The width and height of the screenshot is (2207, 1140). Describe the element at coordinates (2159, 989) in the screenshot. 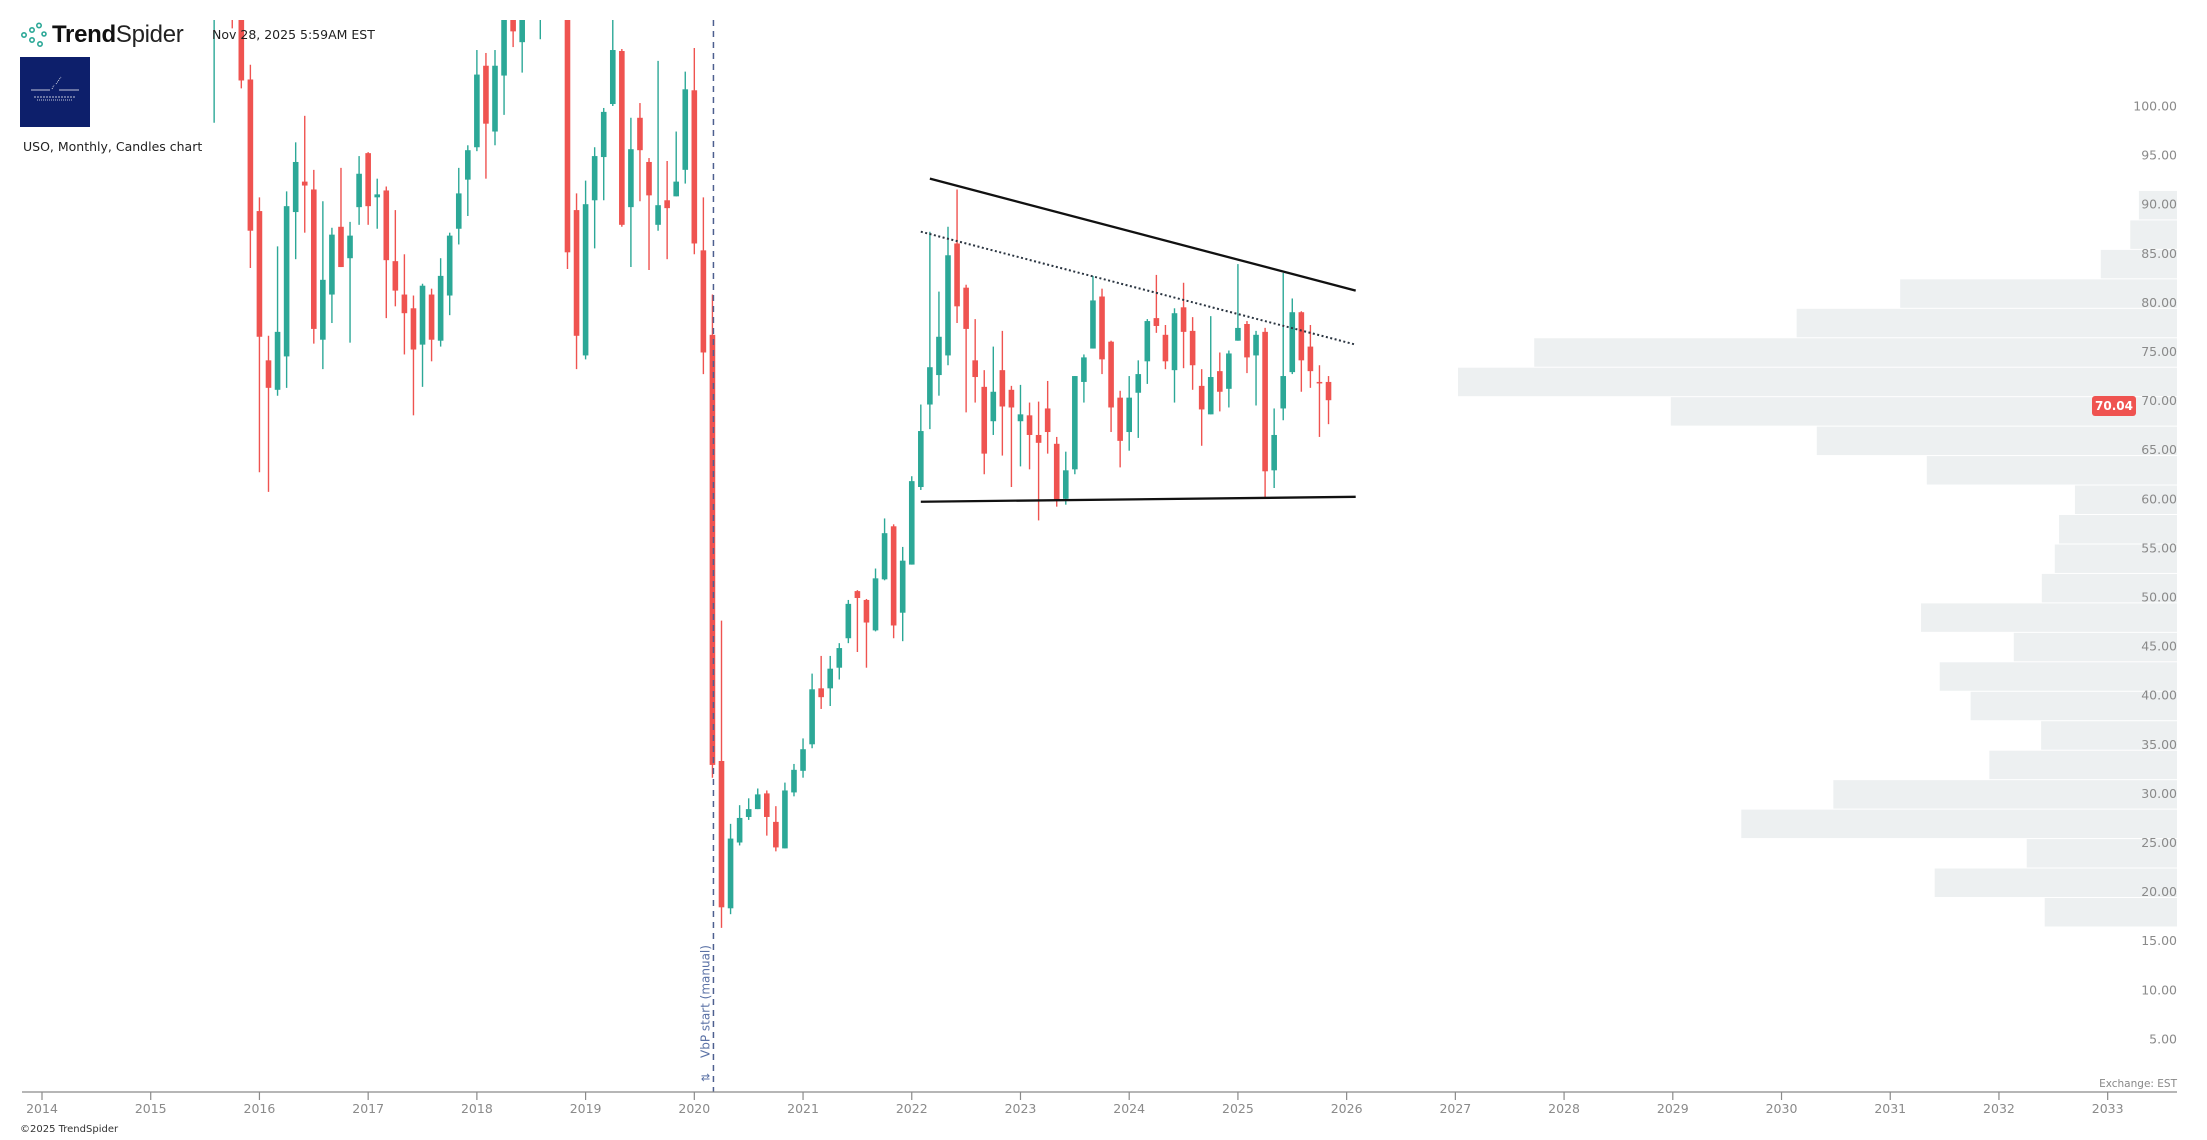

I see `y-tick-label: 10.00` at that location.